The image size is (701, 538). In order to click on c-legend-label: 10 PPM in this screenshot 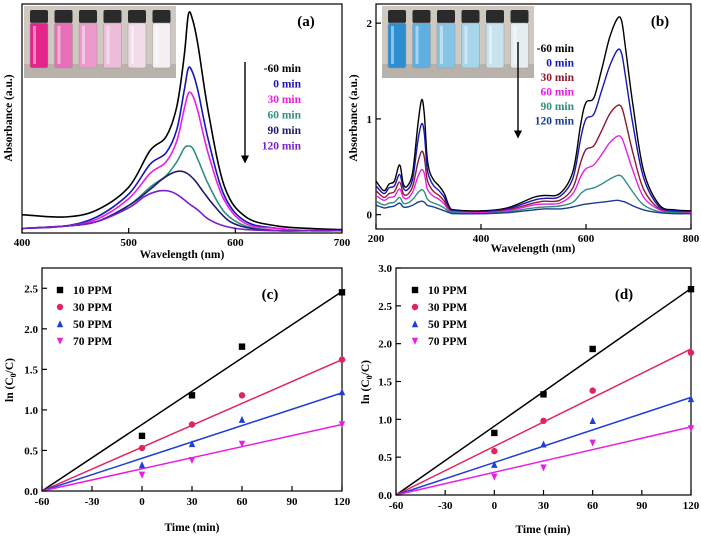, I will do `click(92, 291)`.